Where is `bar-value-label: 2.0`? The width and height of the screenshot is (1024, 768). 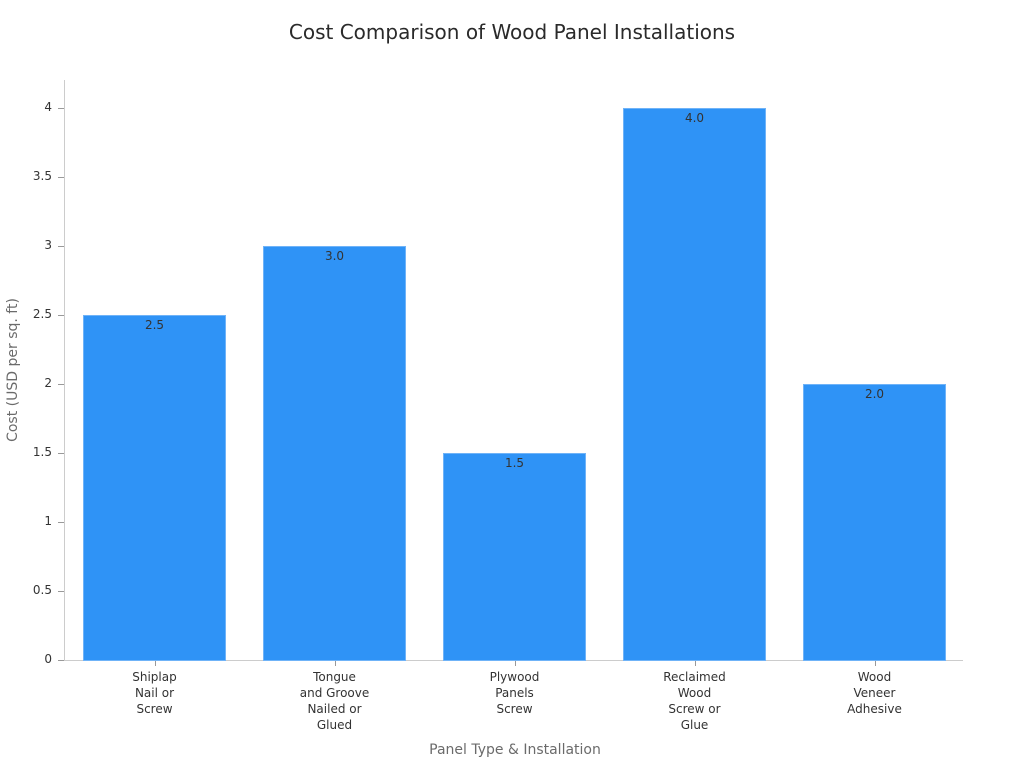
bar-value-label: 2.0 is located at coordinates (874, 394).